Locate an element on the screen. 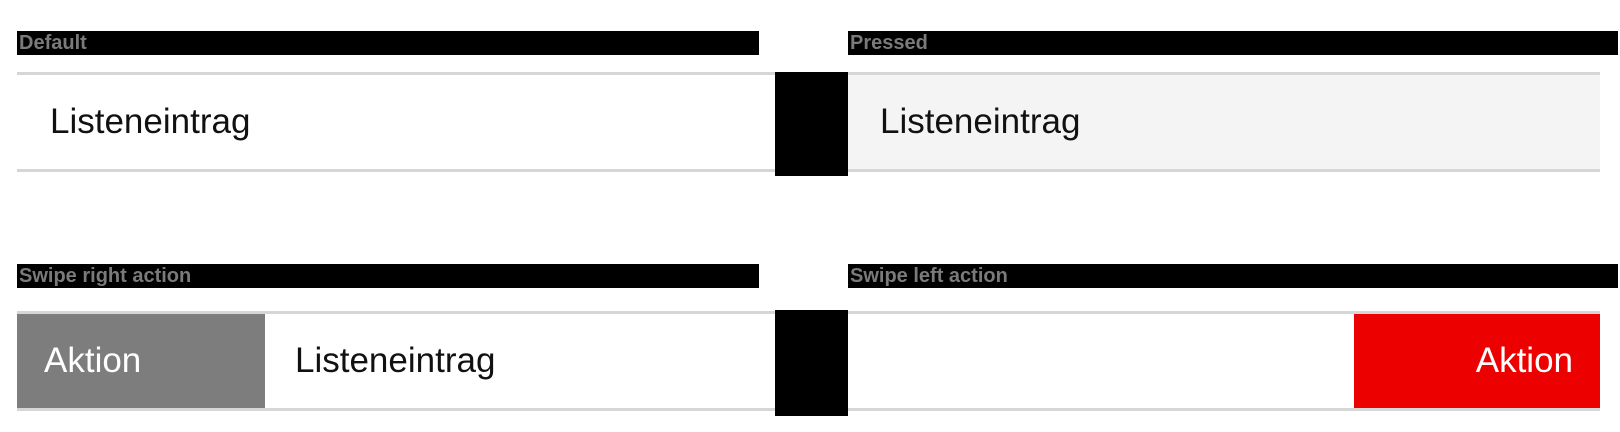  list-item-pressed: Listeneintrag is located at coordinates (1224, 122).